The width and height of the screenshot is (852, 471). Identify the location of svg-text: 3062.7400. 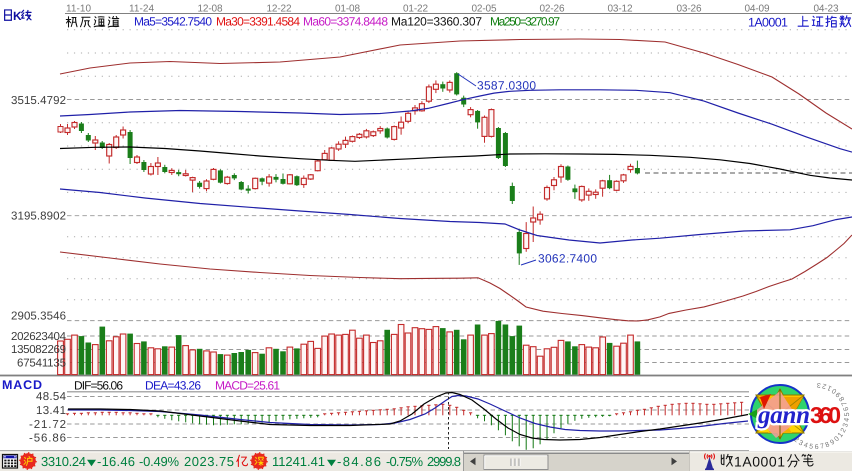
(567, 259).